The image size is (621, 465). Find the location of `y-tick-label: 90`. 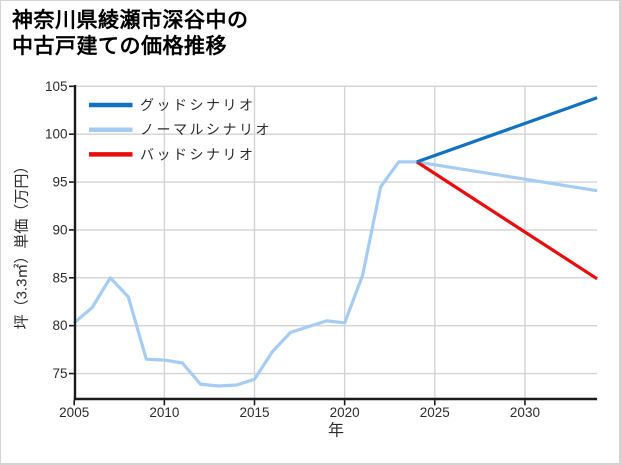

y-tick-label: 90 is located at coordinates (59, 229).